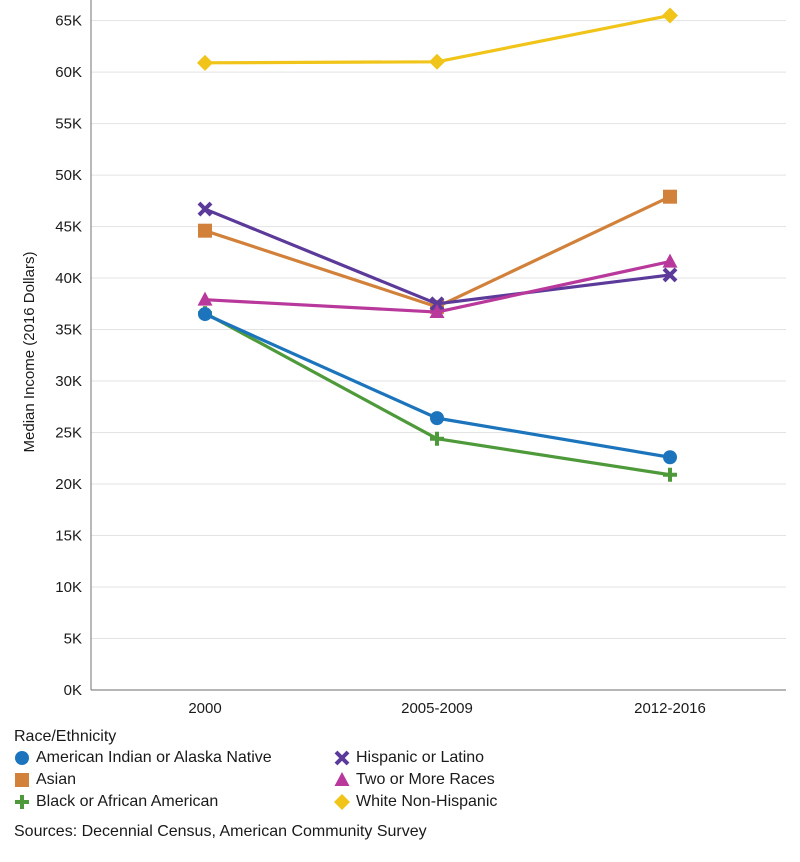 Image resolution: width=800 pixels, height=862 pixels. What do you see at coordinates (670, 708) in the screenshot?
I see `x-tick-label: 2012-2016` at bounding box center [670, 708].